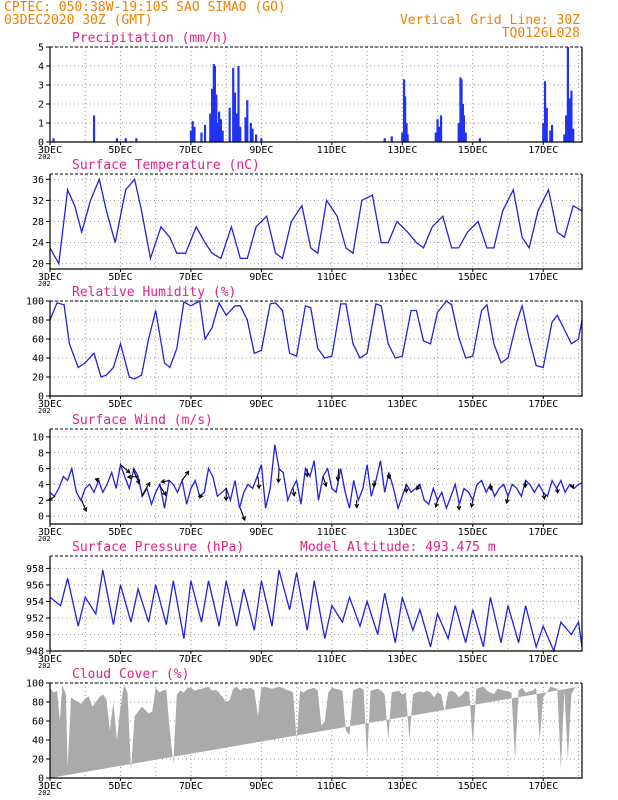  What do you see at coordinates (38, 180) in the screenshot?
I see `y-tick-label: 36` at bounding box center [38, 180].